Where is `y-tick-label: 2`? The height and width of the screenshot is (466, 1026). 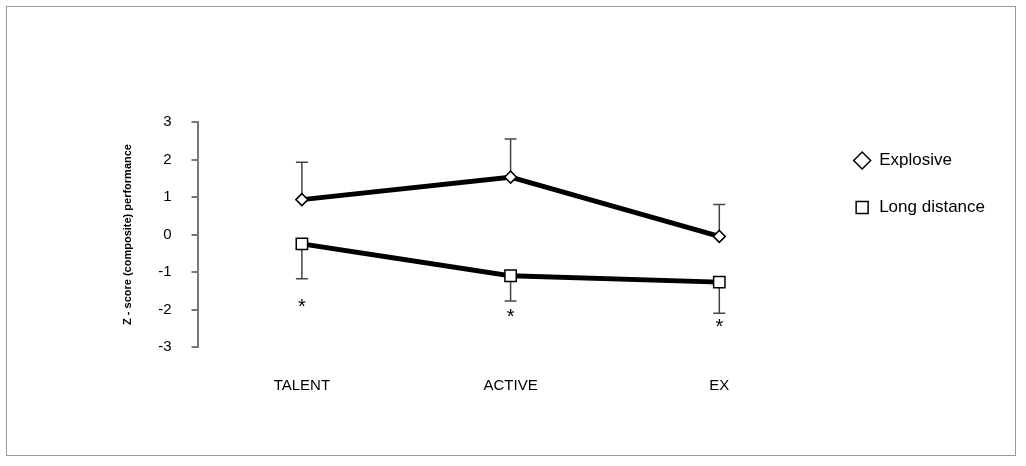
y-tick-label: 2 is located at coordinates (167, 158).